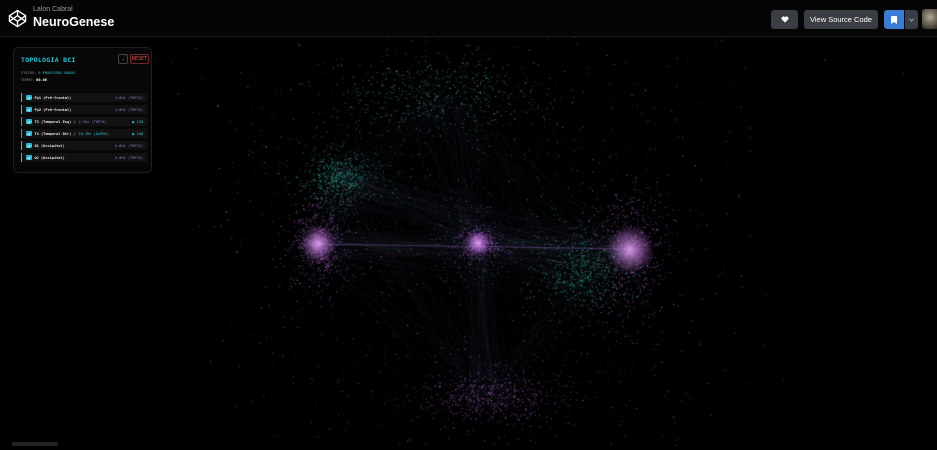 This screenshot has height=450, width=937. I want to click on channel-row-t4: T4 (Temporal Dir) ♫ 10.7Hz (ALPHA) ● 188, so click(84, 133).